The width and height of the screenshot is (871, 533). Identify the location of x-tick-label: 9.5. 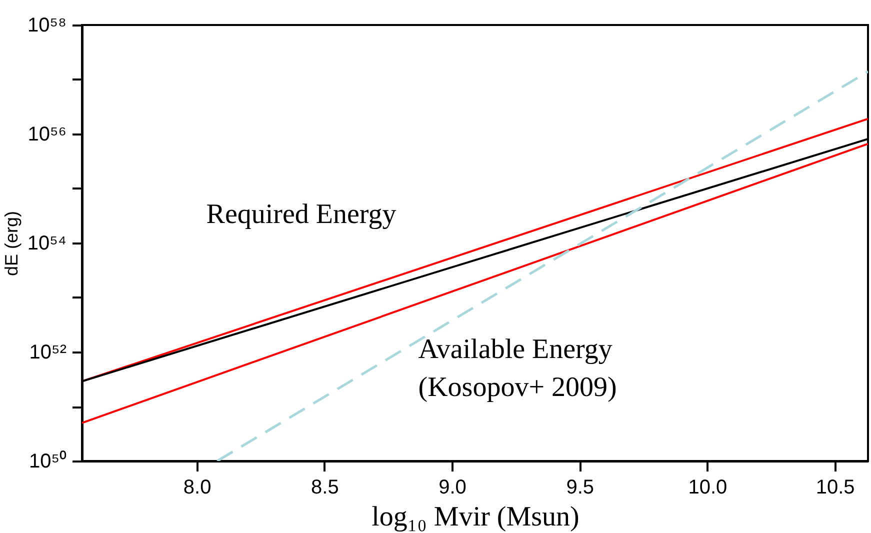
(580, 487).